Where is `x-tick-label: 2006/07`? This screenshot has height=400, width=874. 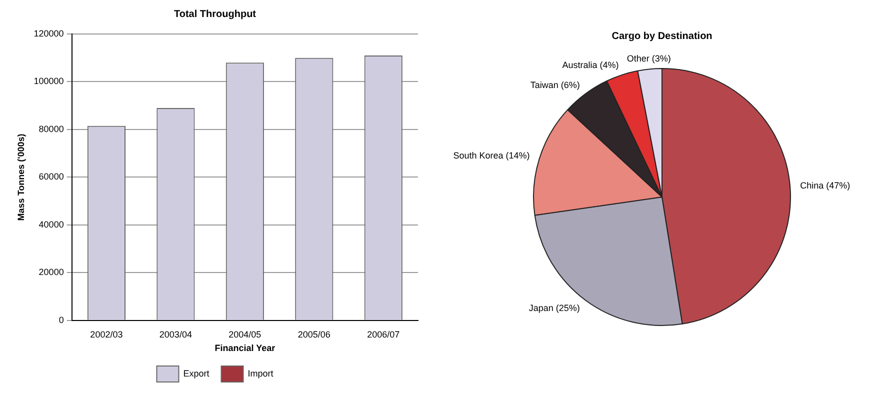
x-tick-label: 2006/07 is located at coordinates (383, 334).